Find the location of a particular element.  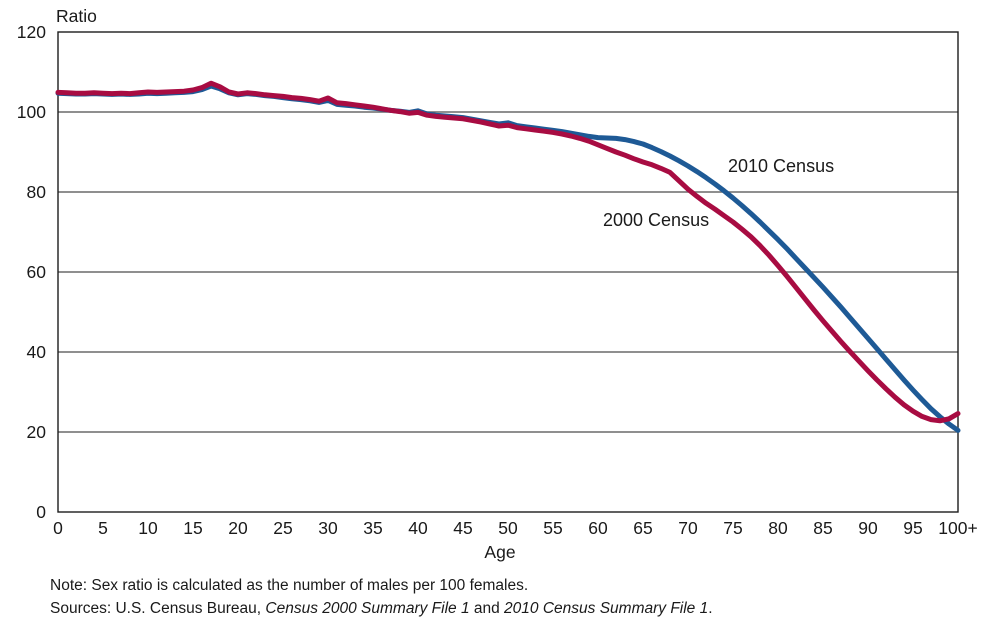

x-tick-label: 25 is located at coordinates (282, 528).